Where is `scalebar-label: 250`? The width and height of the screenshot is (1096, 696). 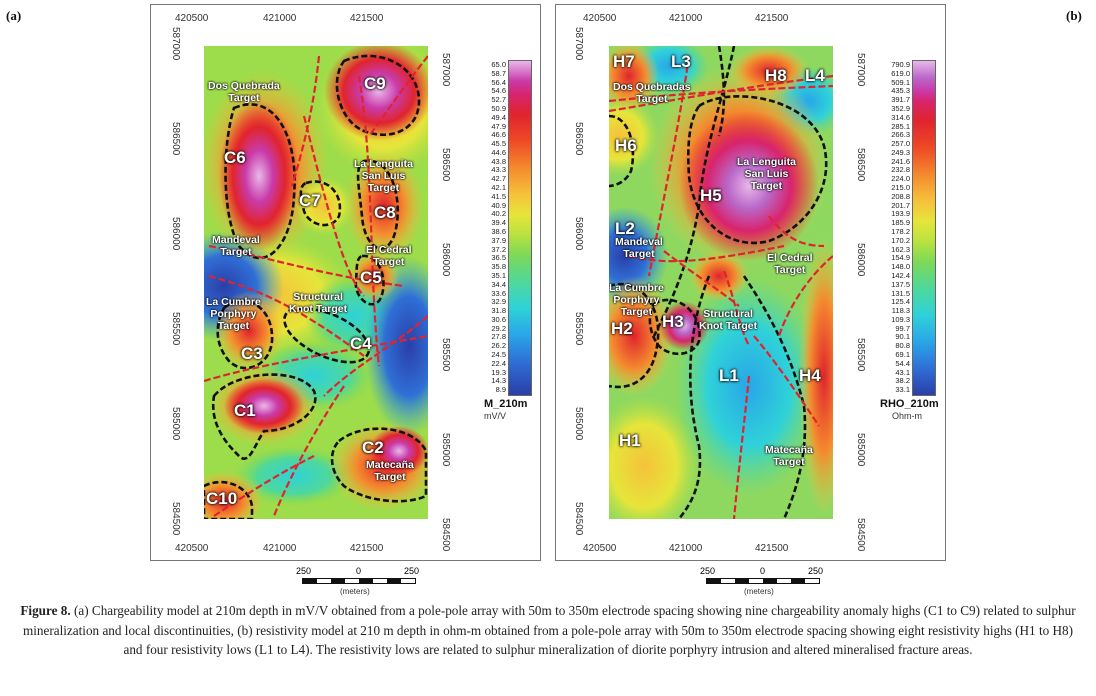
scalebar-label: 250 is located at coordinates (304, 571).